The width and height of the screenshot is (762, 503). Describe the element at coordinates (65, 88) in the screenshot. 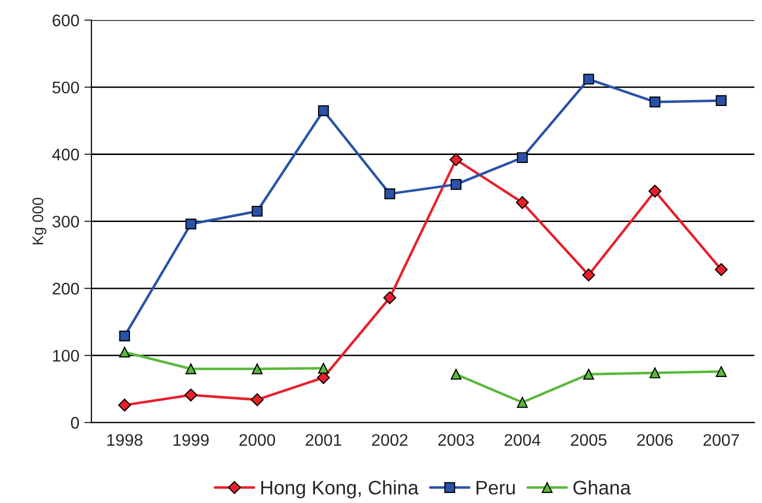

I see `y-tick-label: 500` at that location.